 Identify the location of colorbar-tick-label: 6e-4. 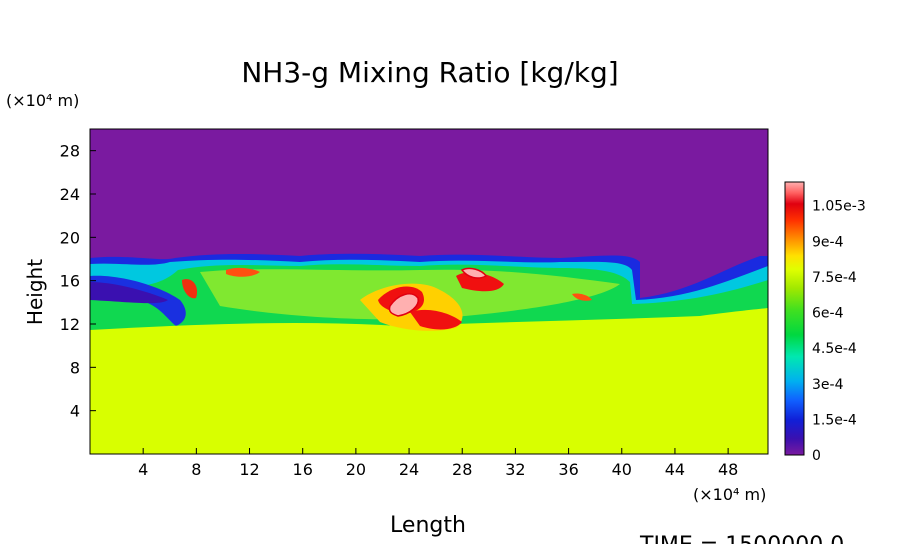
(828, 314).